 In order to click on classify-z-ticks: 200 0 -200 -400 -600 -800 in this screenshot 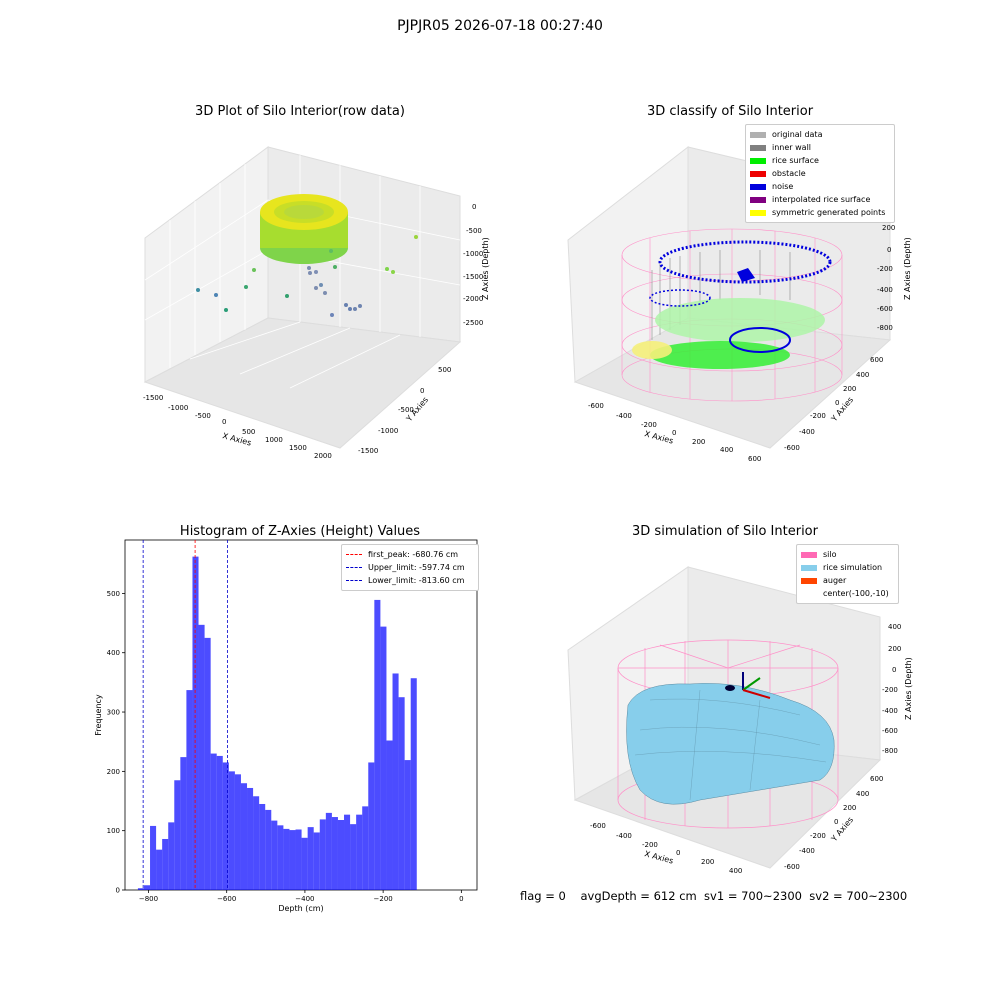, I will do `click(886, 278)`.